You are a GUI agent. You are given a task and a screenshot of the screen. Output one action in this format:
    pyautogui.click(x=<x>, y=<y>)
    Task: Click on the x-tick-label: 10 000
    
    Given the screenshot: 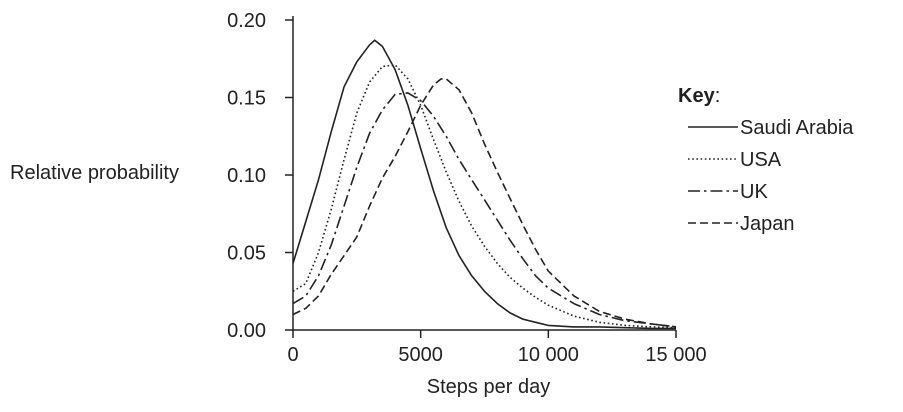 What is the action you would take?
    pyautogui.click(x=548, y=355)
    